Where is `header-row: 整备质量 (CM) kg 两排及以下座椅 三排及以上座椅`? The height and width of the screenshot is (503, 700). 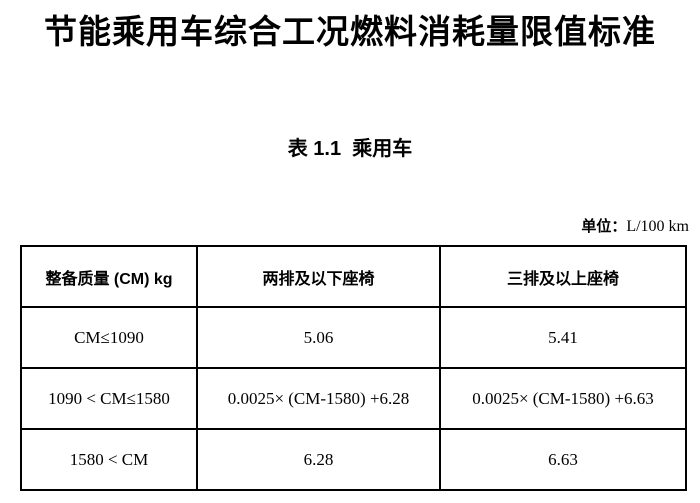 header-row: 整备质量 (CM) kg 两排及以下座椅 三排及以上座椅 is located at coordinates (353, 276).